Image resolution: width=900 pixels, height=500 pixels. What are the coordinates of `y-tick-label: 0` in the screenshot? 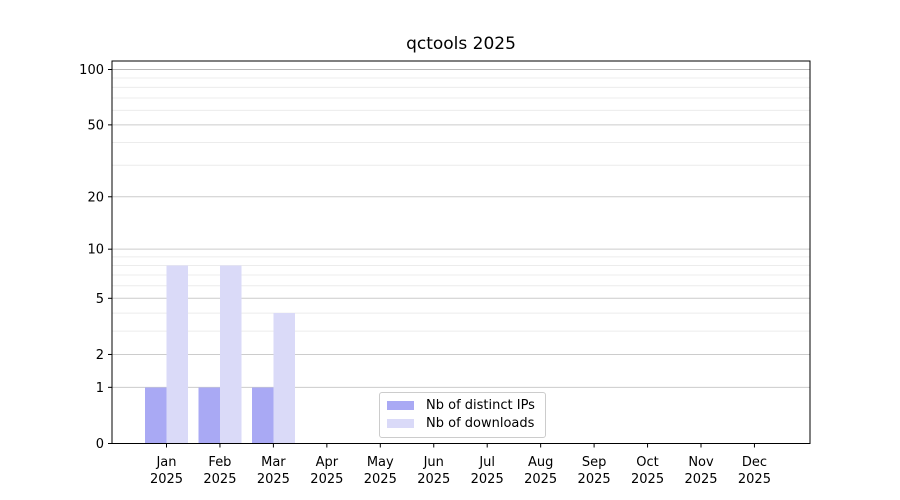 It's located at (100, 444).